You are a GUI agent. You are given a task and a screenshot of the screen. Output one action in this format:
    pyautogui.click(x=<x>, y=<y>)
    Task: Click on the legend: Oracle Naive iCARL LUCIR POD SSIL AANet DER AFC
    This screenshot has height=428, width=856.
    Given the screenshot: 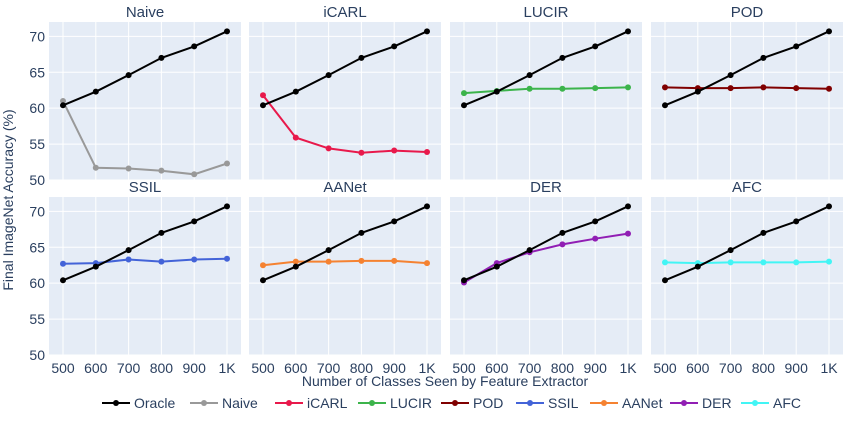 What is the action you would take?
    pyautogui.click(x=451, y=403)
    